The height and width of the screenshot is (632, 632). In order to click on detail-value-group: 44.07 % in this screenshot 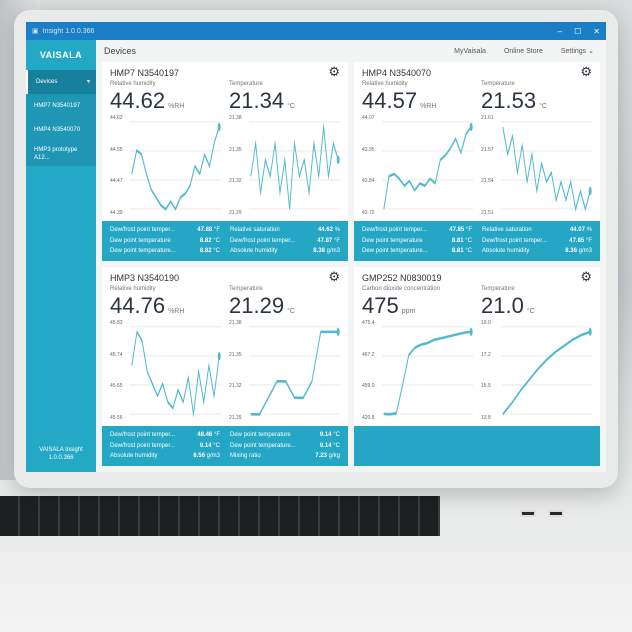, I will do `click(581, 230)`.